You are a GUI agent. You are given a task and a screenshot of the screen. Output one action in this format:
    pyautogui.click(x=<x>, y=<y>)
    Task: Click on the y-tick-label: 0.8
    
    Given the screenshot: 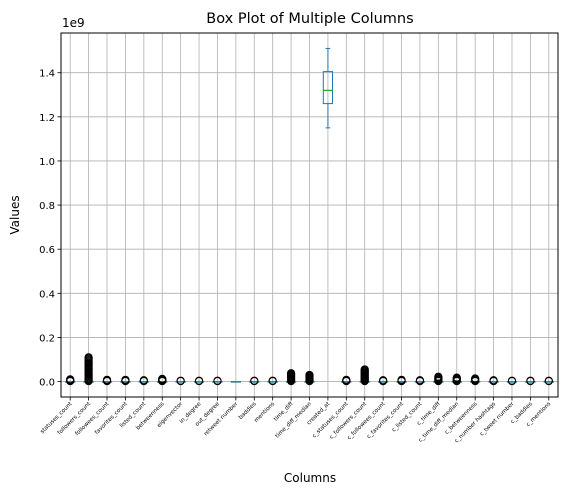 What is the action you would take?
    pyautogui.click(x=47, y=206)
    